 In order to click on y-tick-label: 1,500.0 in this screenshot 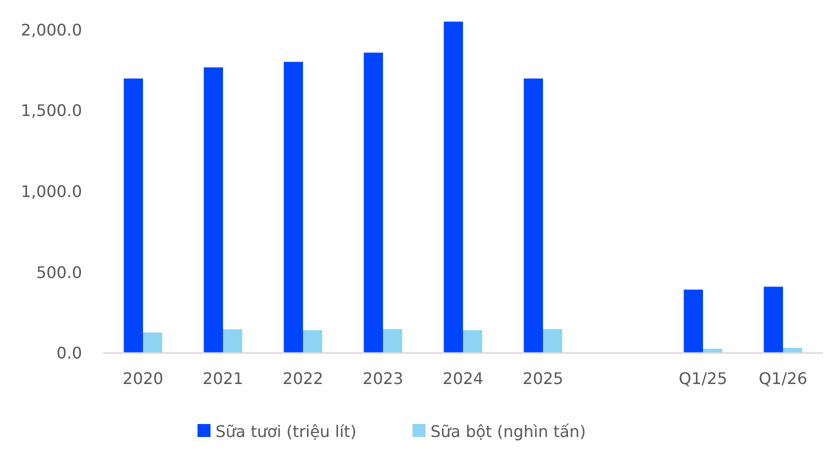, I will do `click(51, 110)`.